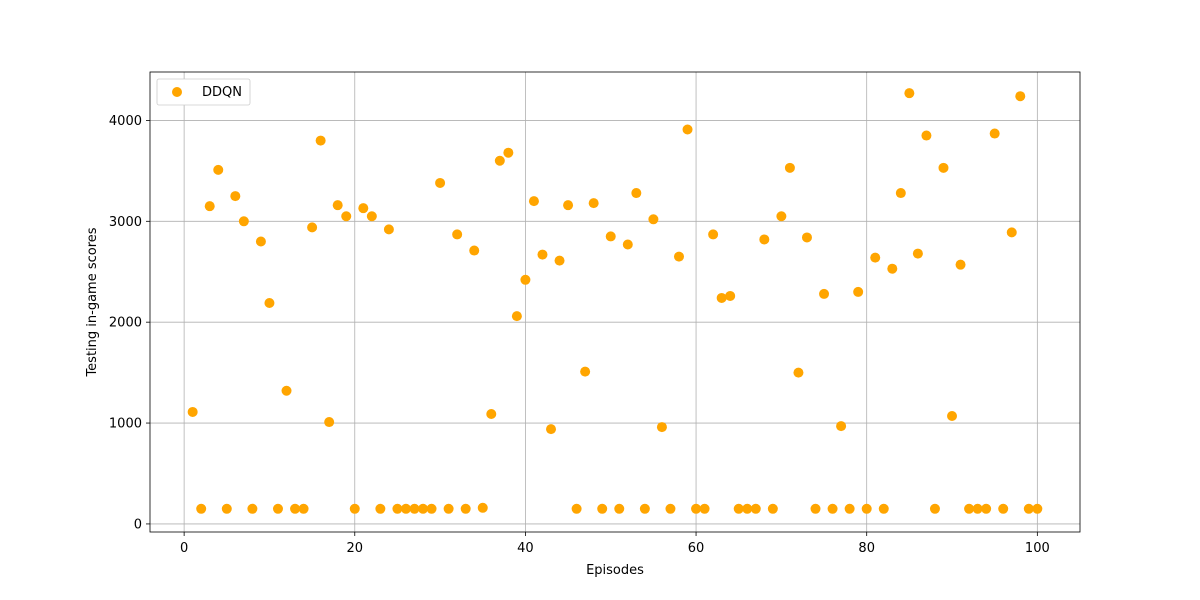  Describe the element at coordinates (125, 121) in the screenshot. I see `y-tick-label: 4000` at that location.